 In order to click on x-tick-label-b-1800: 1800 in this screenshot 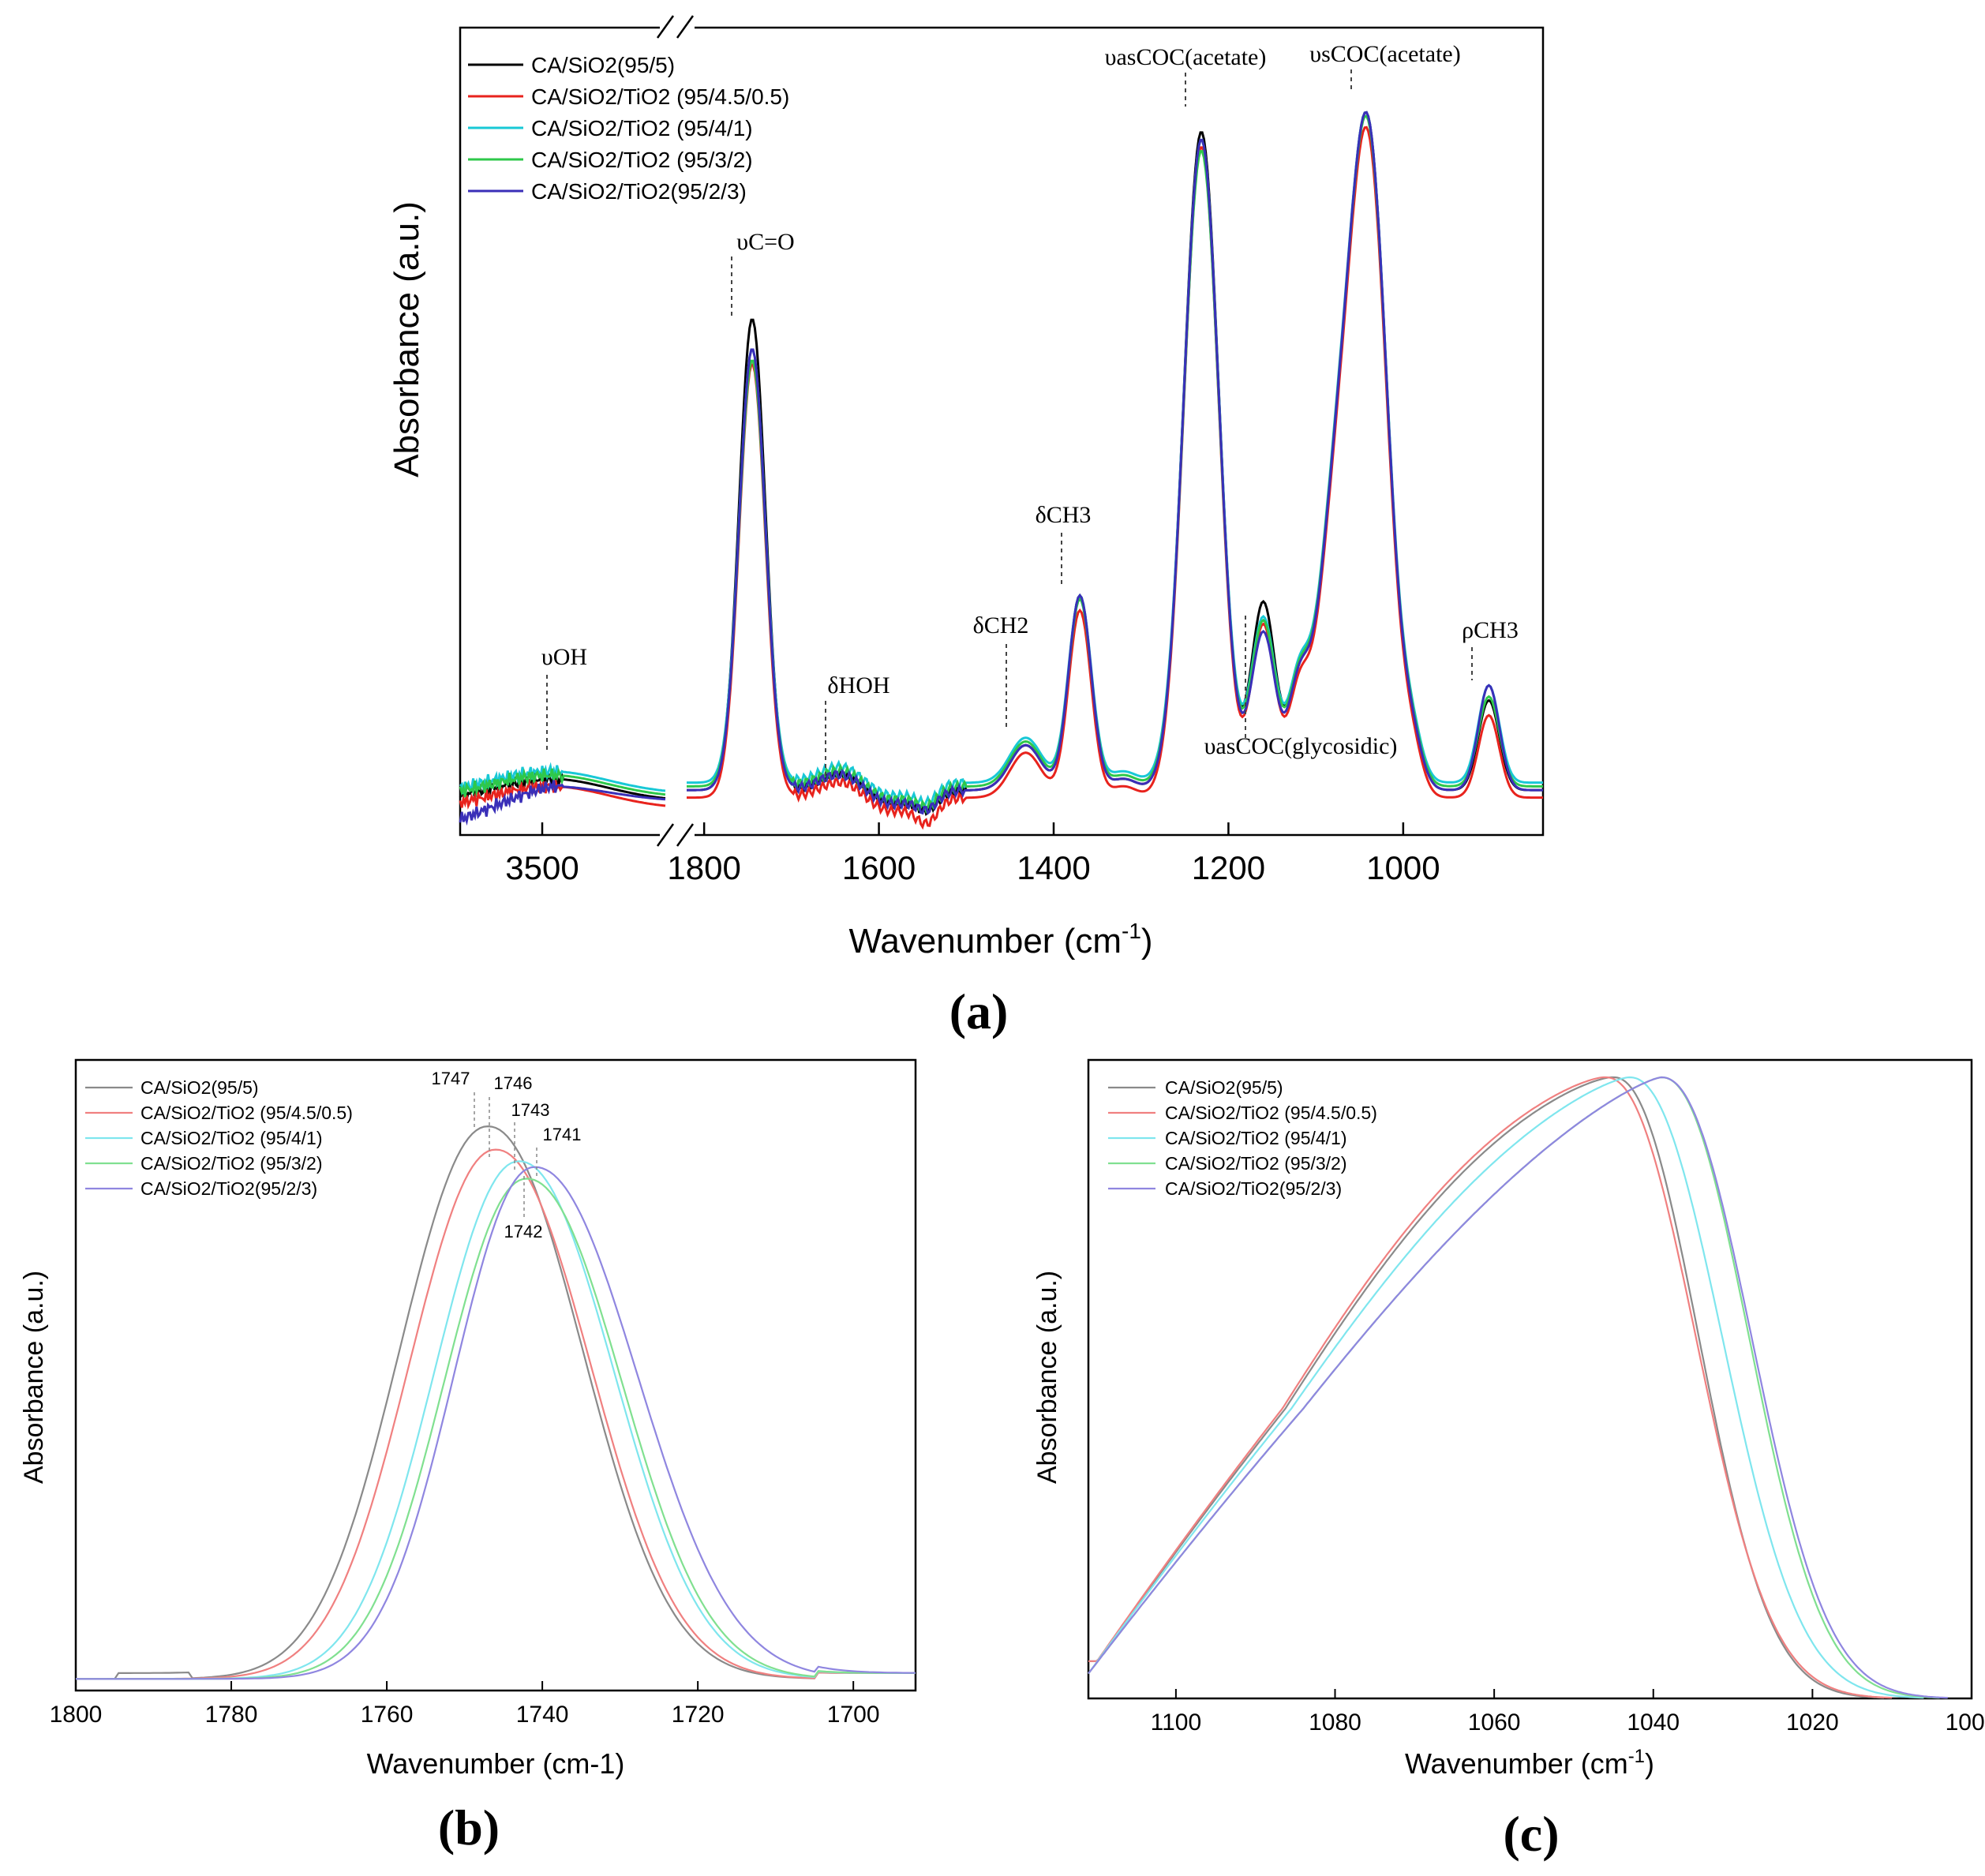, I will do `click(76, 1715)`.